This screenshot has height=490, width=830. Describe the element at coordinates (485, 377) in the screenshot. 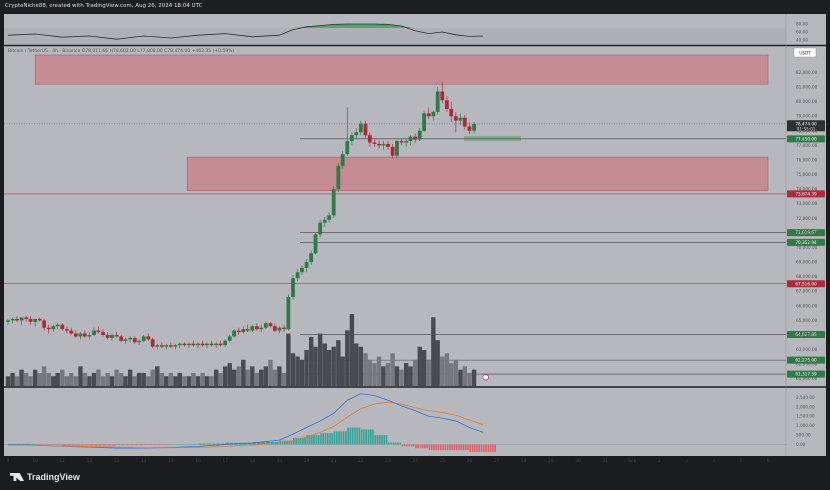

I see `replay-cursor-icon` at that location.